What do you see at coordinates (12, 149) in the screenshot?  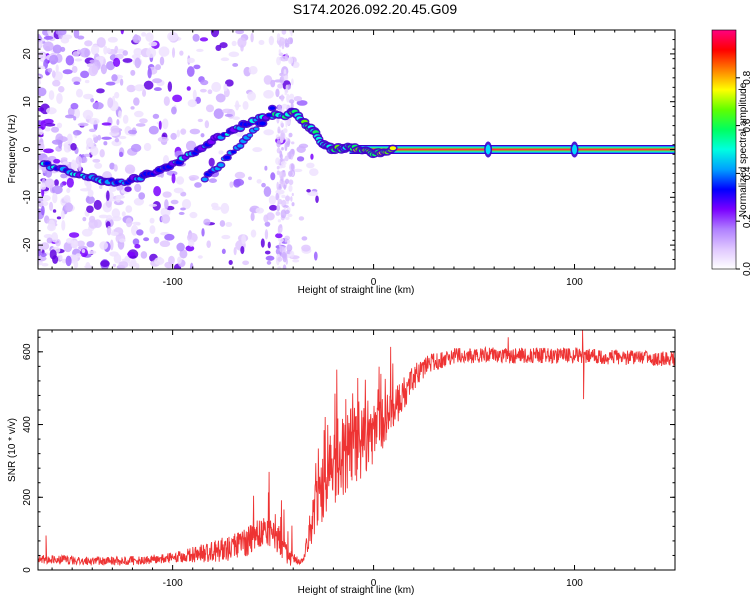 I see `spectrogram-y-axis-label: Frequency (Hz)` at bounding box center [12, 149].